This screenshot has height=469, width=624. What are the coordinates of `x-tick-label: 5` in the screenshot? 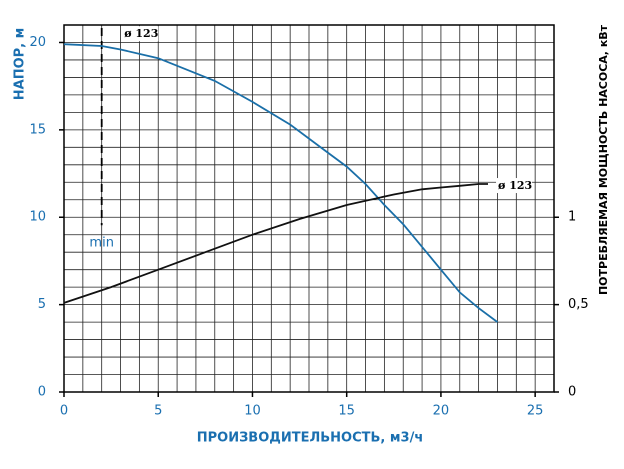 It's located at (158, 411).